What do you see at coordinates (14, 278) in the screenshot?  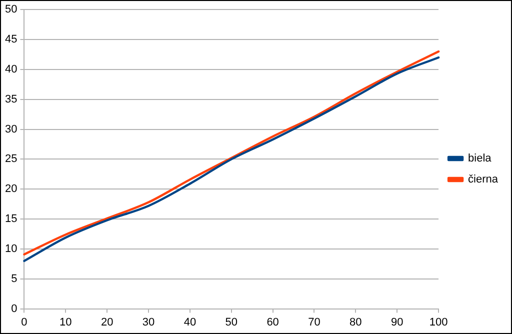 I see `y-tick-label: 5` at bounding box center [14, 278].